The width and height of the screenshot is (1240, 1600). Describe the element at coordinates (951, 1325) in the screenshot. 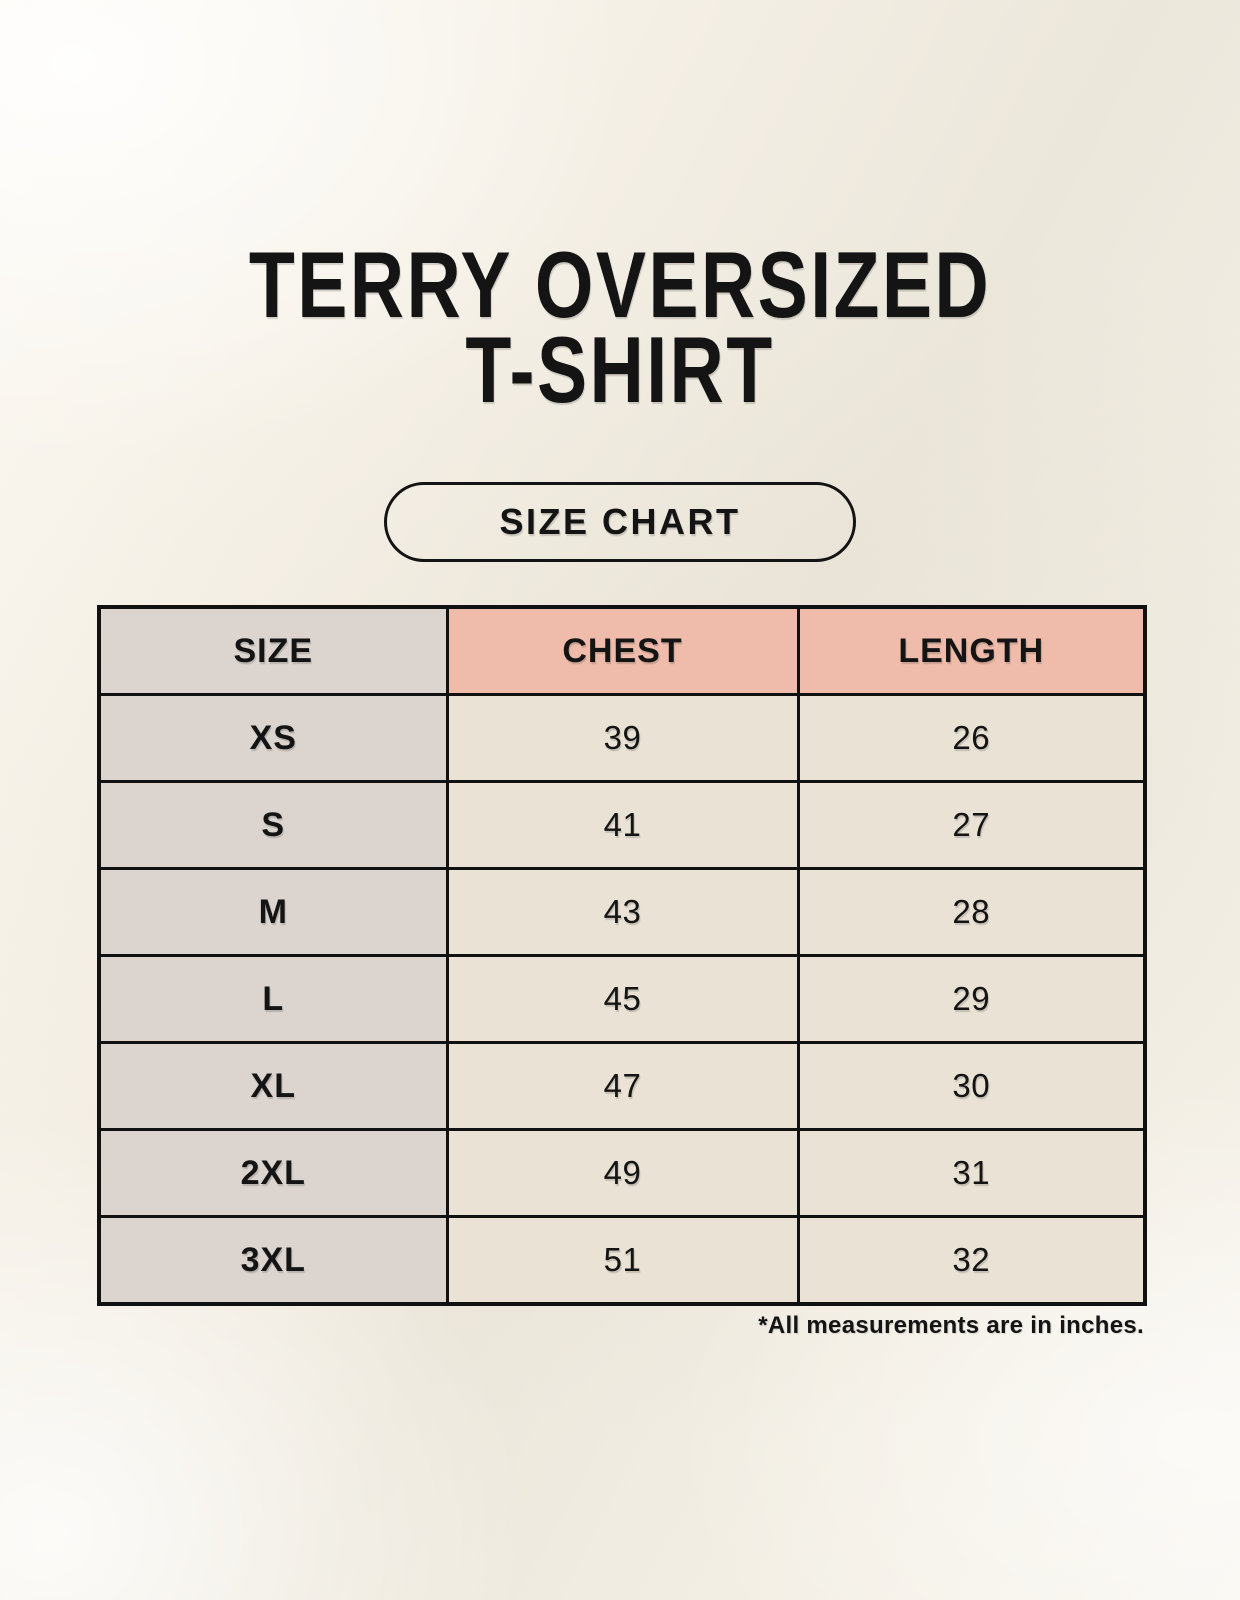

I see `measurements-footnote: *All measurements are in inches.` at that location.